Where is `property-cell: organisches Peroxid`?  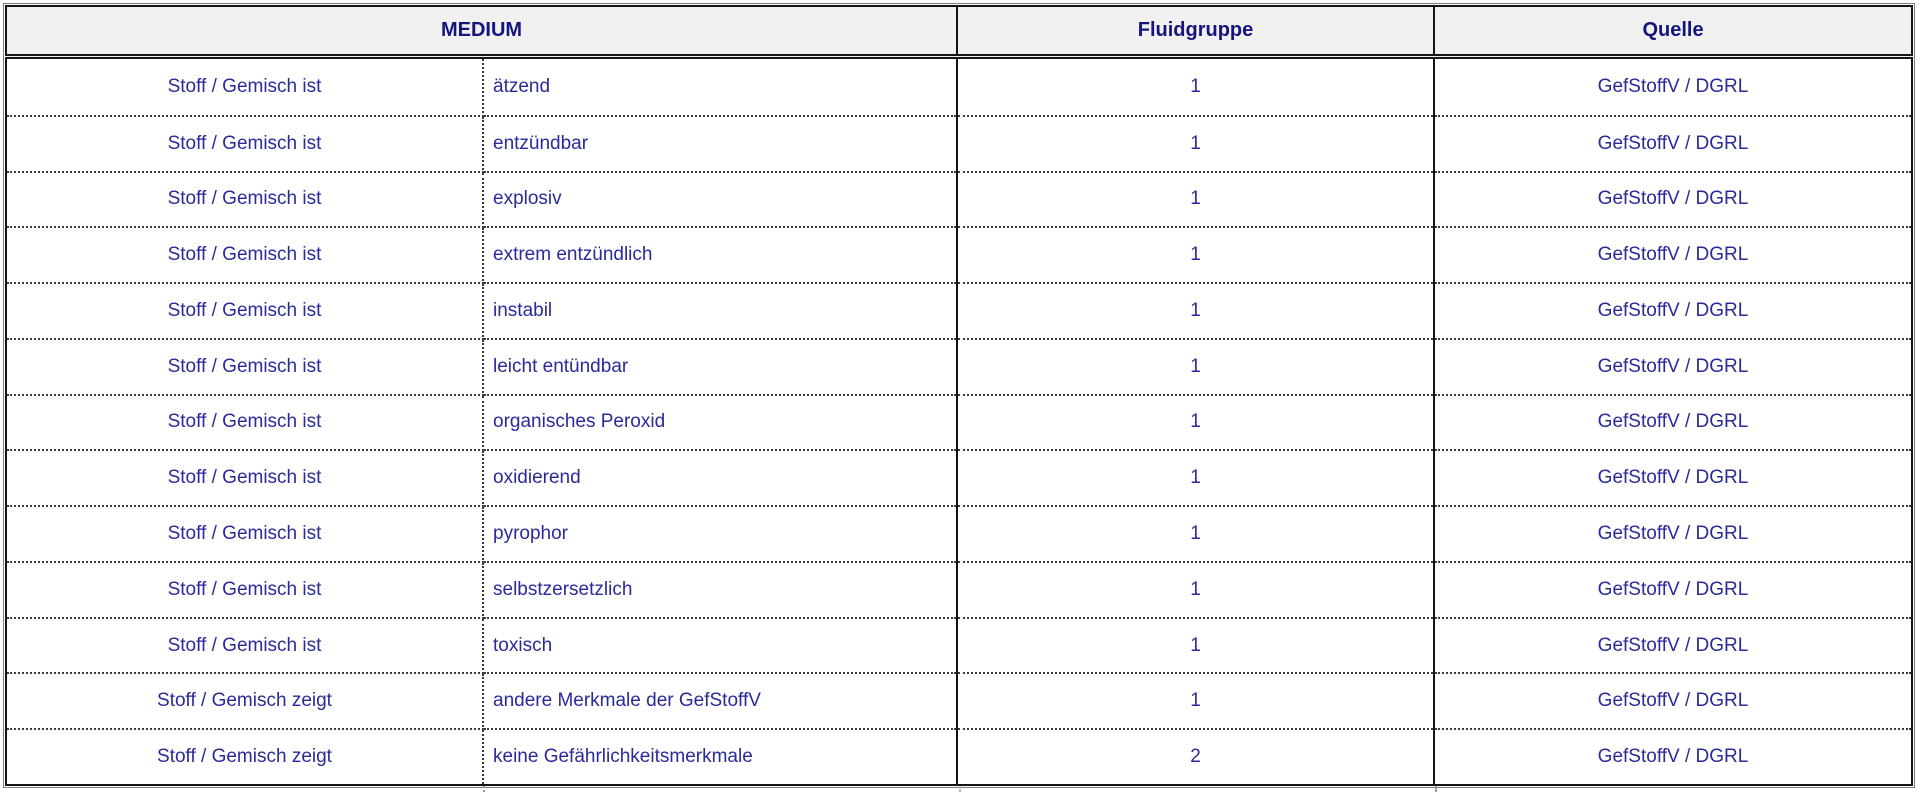
property-cell: organisches Peroxid is located at coordinates (721, 423).